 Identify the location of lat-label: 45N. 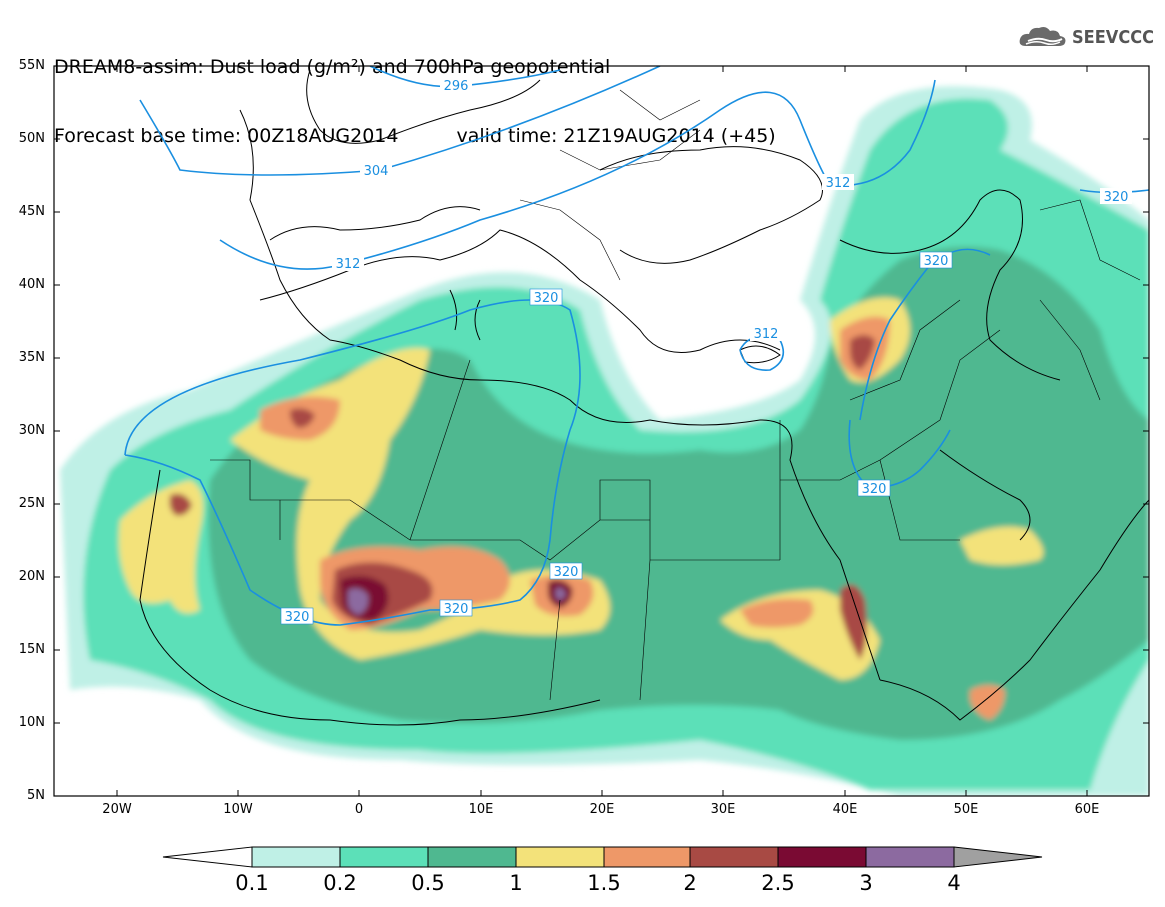
(31, 211).